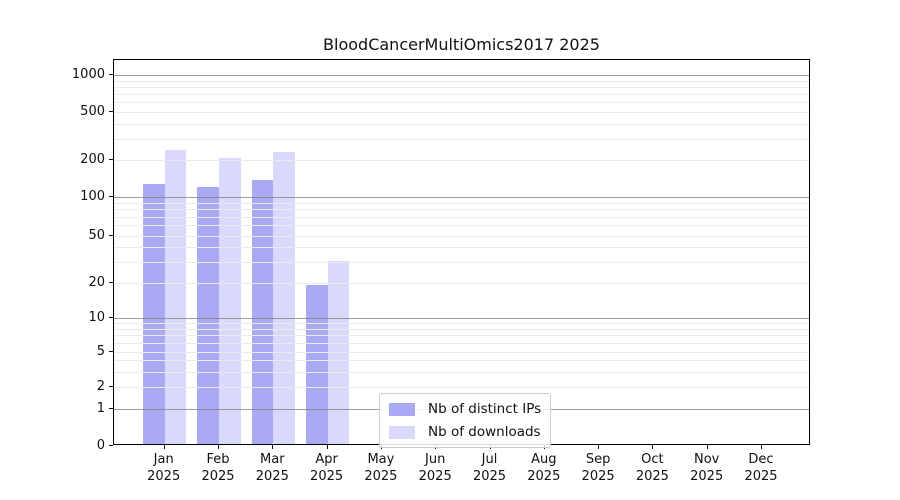 This screenshot has height=500, width=900. I want to click on x-axis-tick-label-mar: Mar 2025, so click(272, 468).